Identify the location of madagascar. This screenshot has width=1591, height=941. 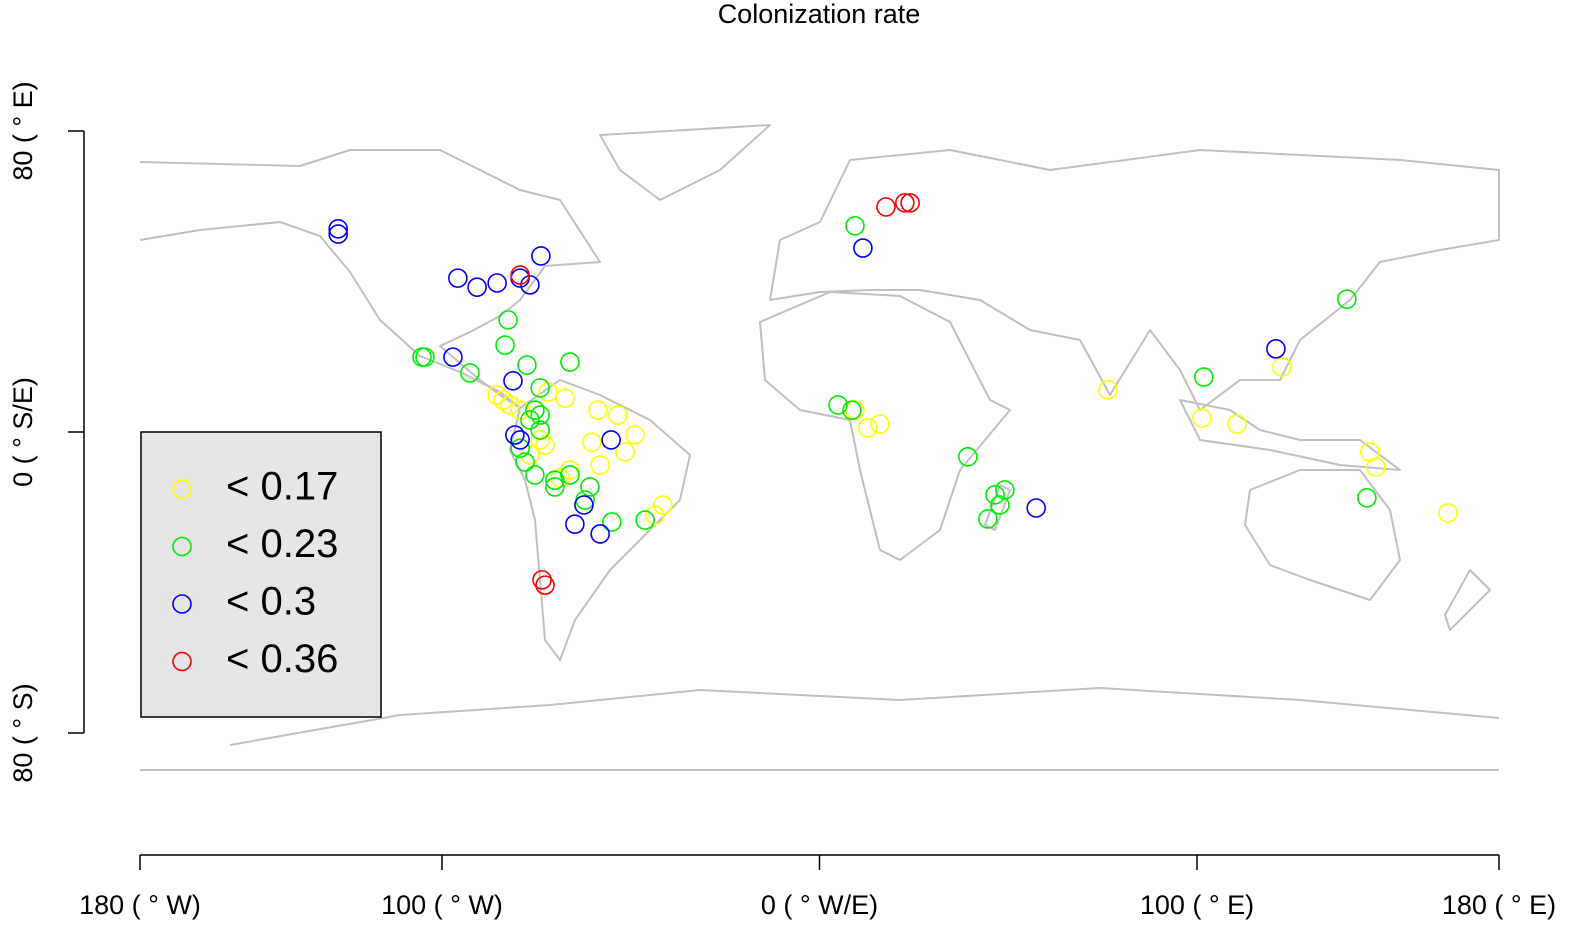
(997, 507).